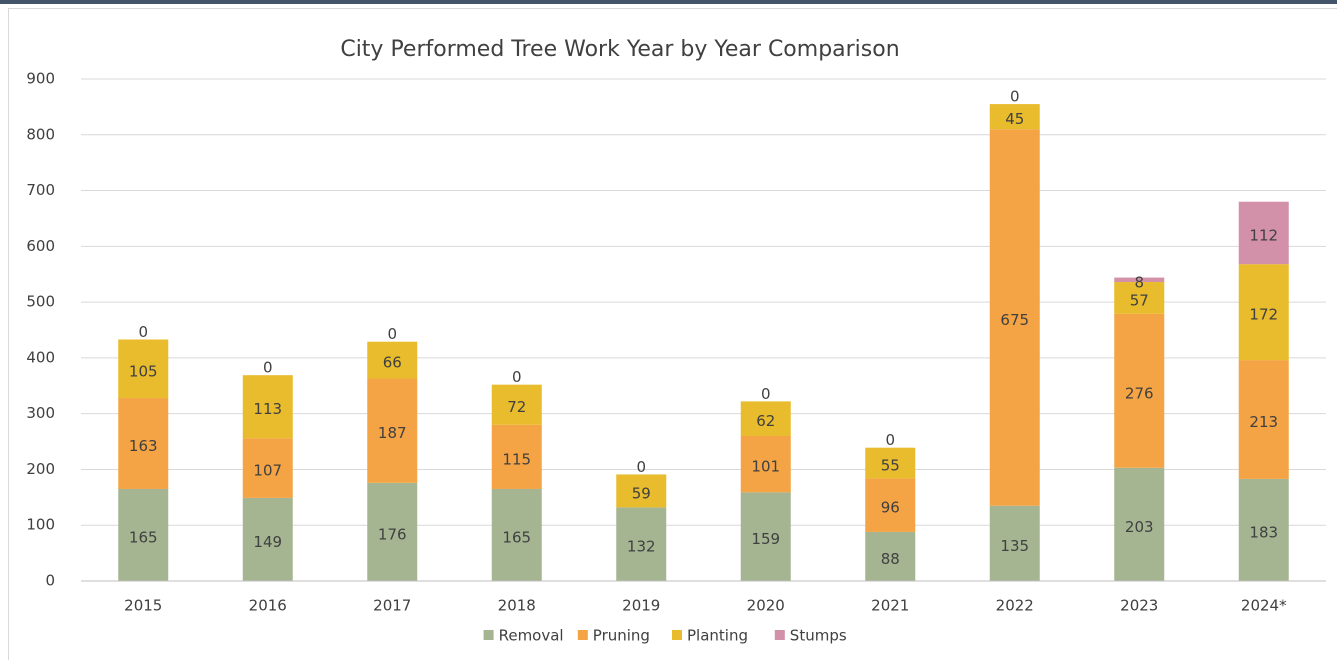 The image size is (1337, 660). I want to click on data-label: 101, so click(765, 467).